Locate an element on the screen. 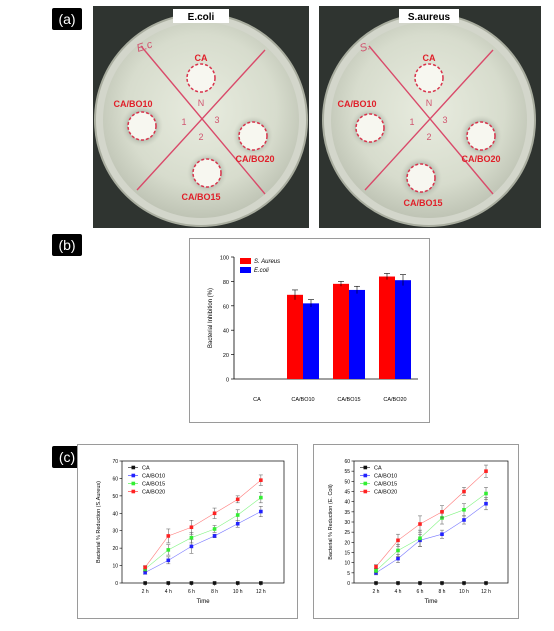  x-tick-label: 4 h is located at coordinates (168, 592).